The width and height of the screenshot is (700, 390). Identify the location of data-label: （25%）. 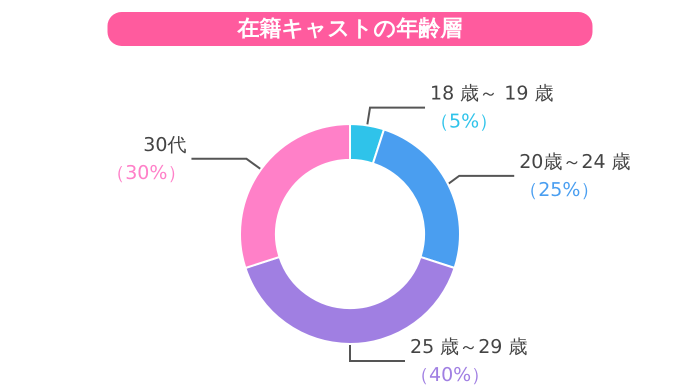
(559, 189).